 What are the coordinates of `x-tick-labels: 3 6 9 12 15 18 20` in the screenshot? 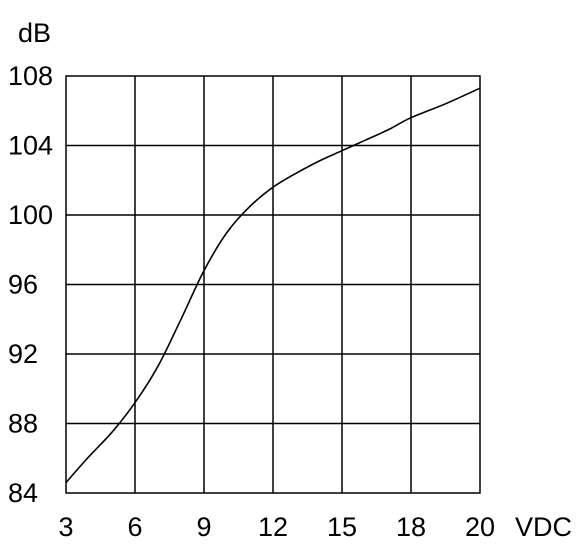 It's located at (276, 527).